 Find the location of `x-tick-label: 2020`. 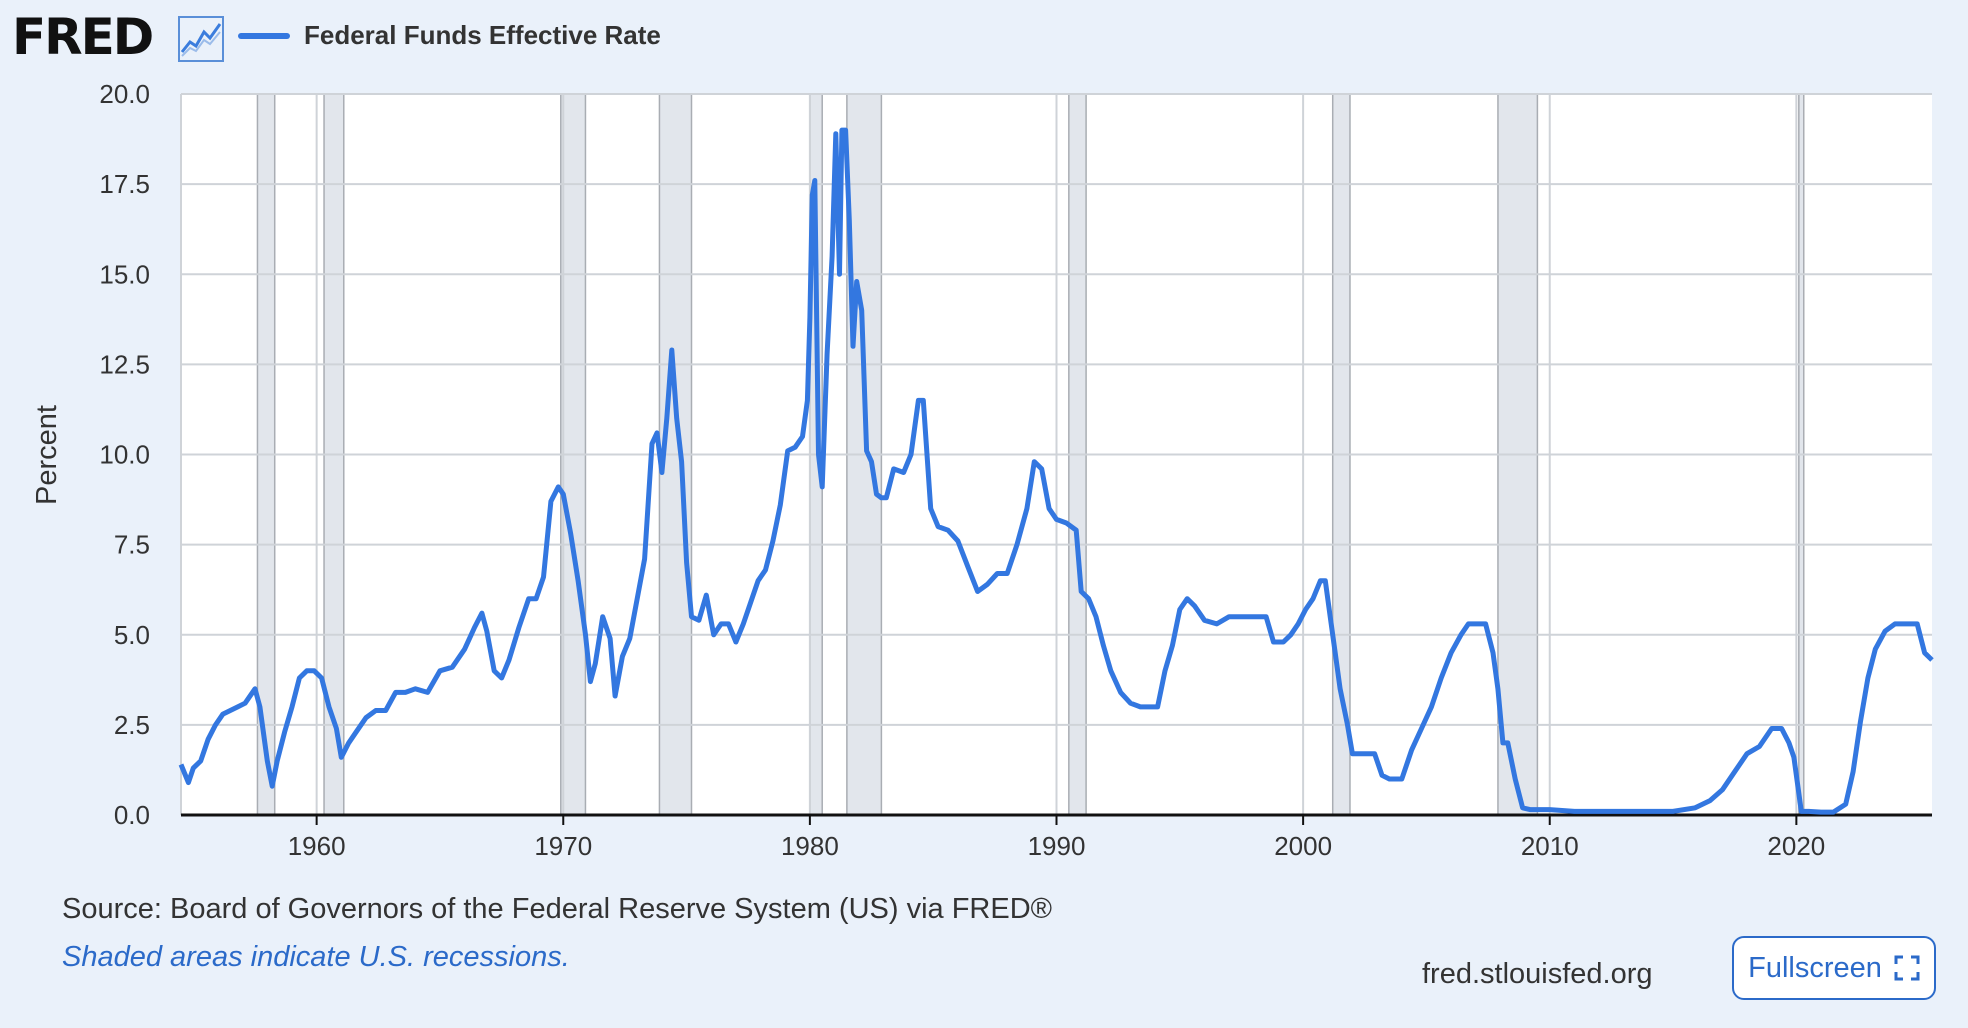

x-tick-label: 2020 is located at coordinates (1796, 845).